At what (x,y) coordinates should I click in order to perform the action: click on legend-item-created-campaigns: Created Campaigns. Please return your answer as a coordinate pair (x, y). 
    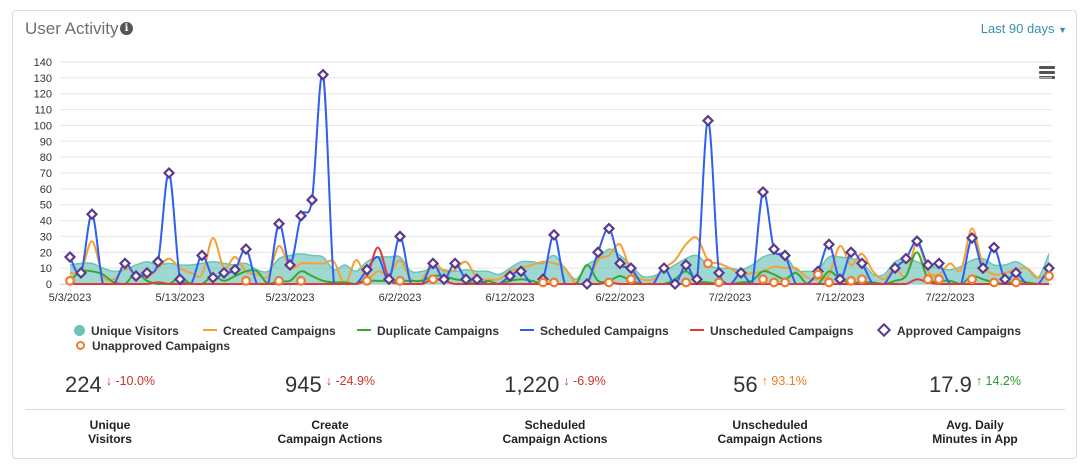
    Looking at the image, I should click on (269, 331).